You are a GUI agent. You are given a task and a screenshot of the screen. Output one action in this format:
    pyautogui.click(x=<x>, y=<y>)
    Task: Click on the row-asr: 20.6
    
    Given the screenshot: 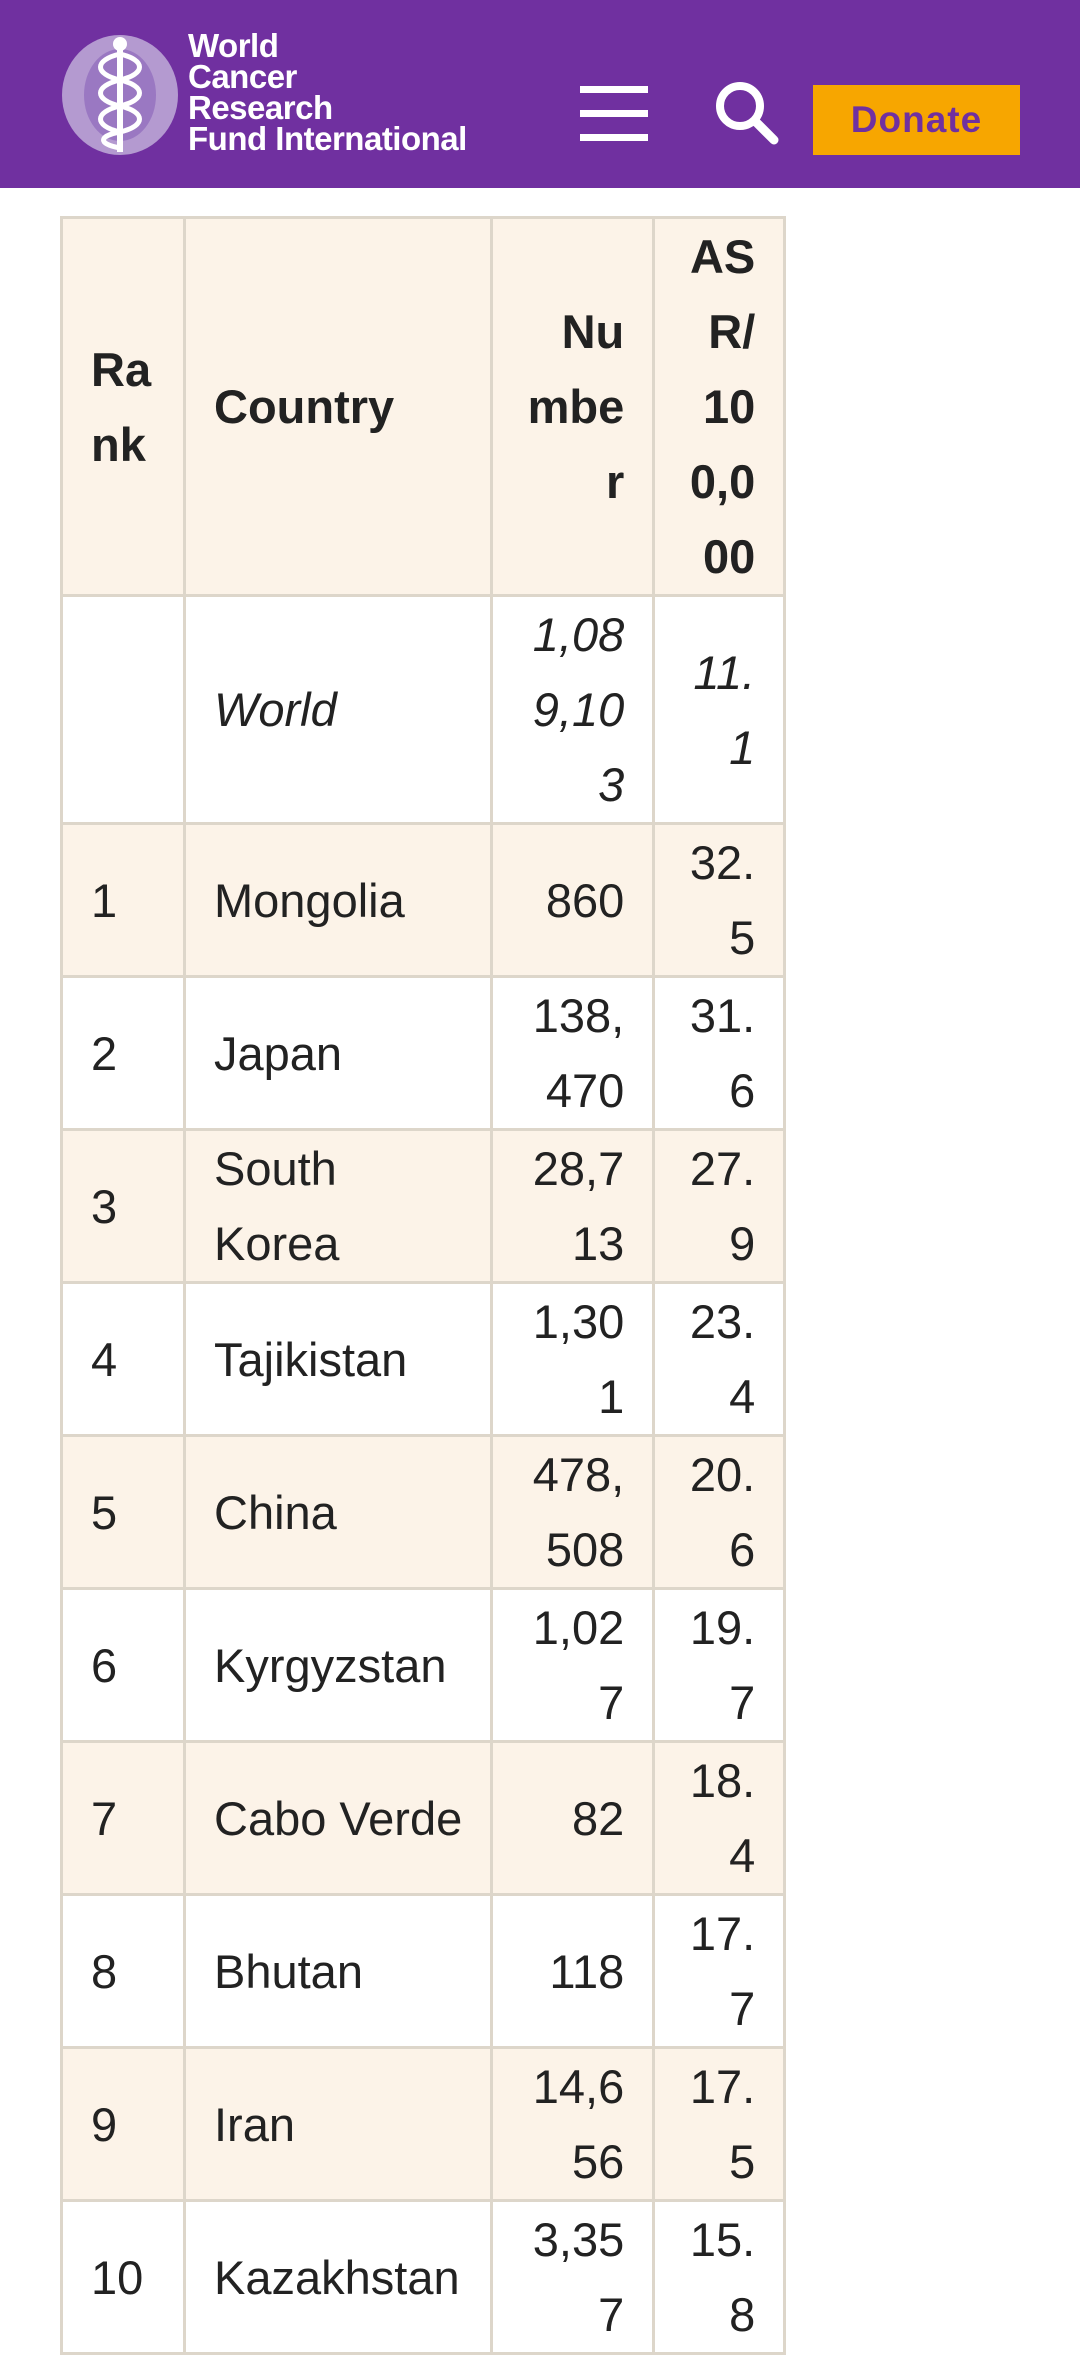 What is the action you would take?
    pyautogui.click(x=719, y=1512)
    